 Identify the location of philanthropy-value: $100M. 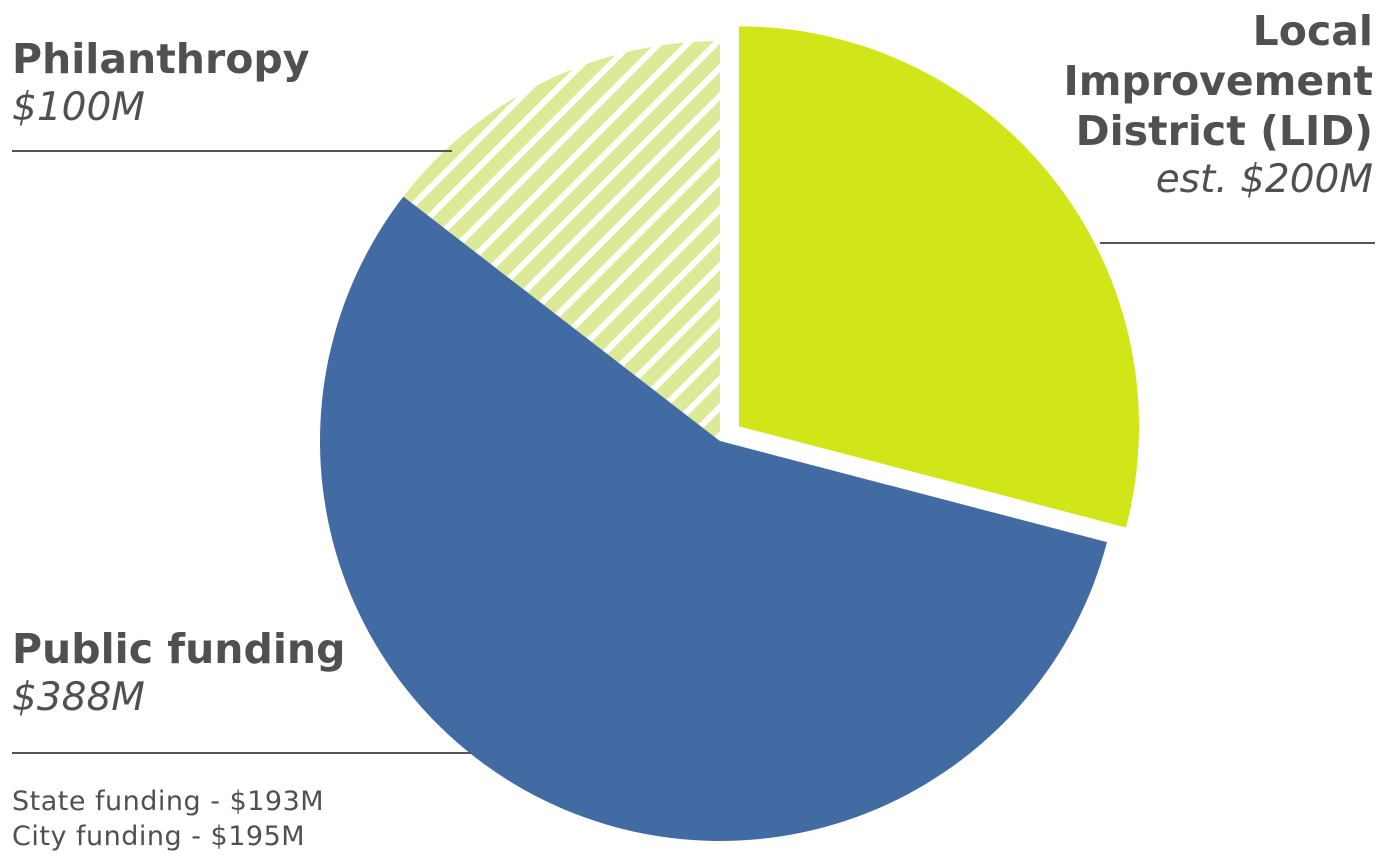
(78, 108).